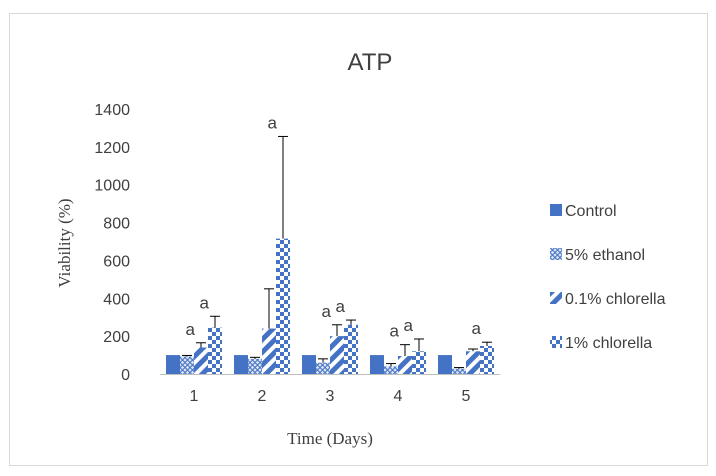 The width and height of the screenshot is (716, 476). I want to click on legend-label: 0.1% chlorella, so click(615, 299).